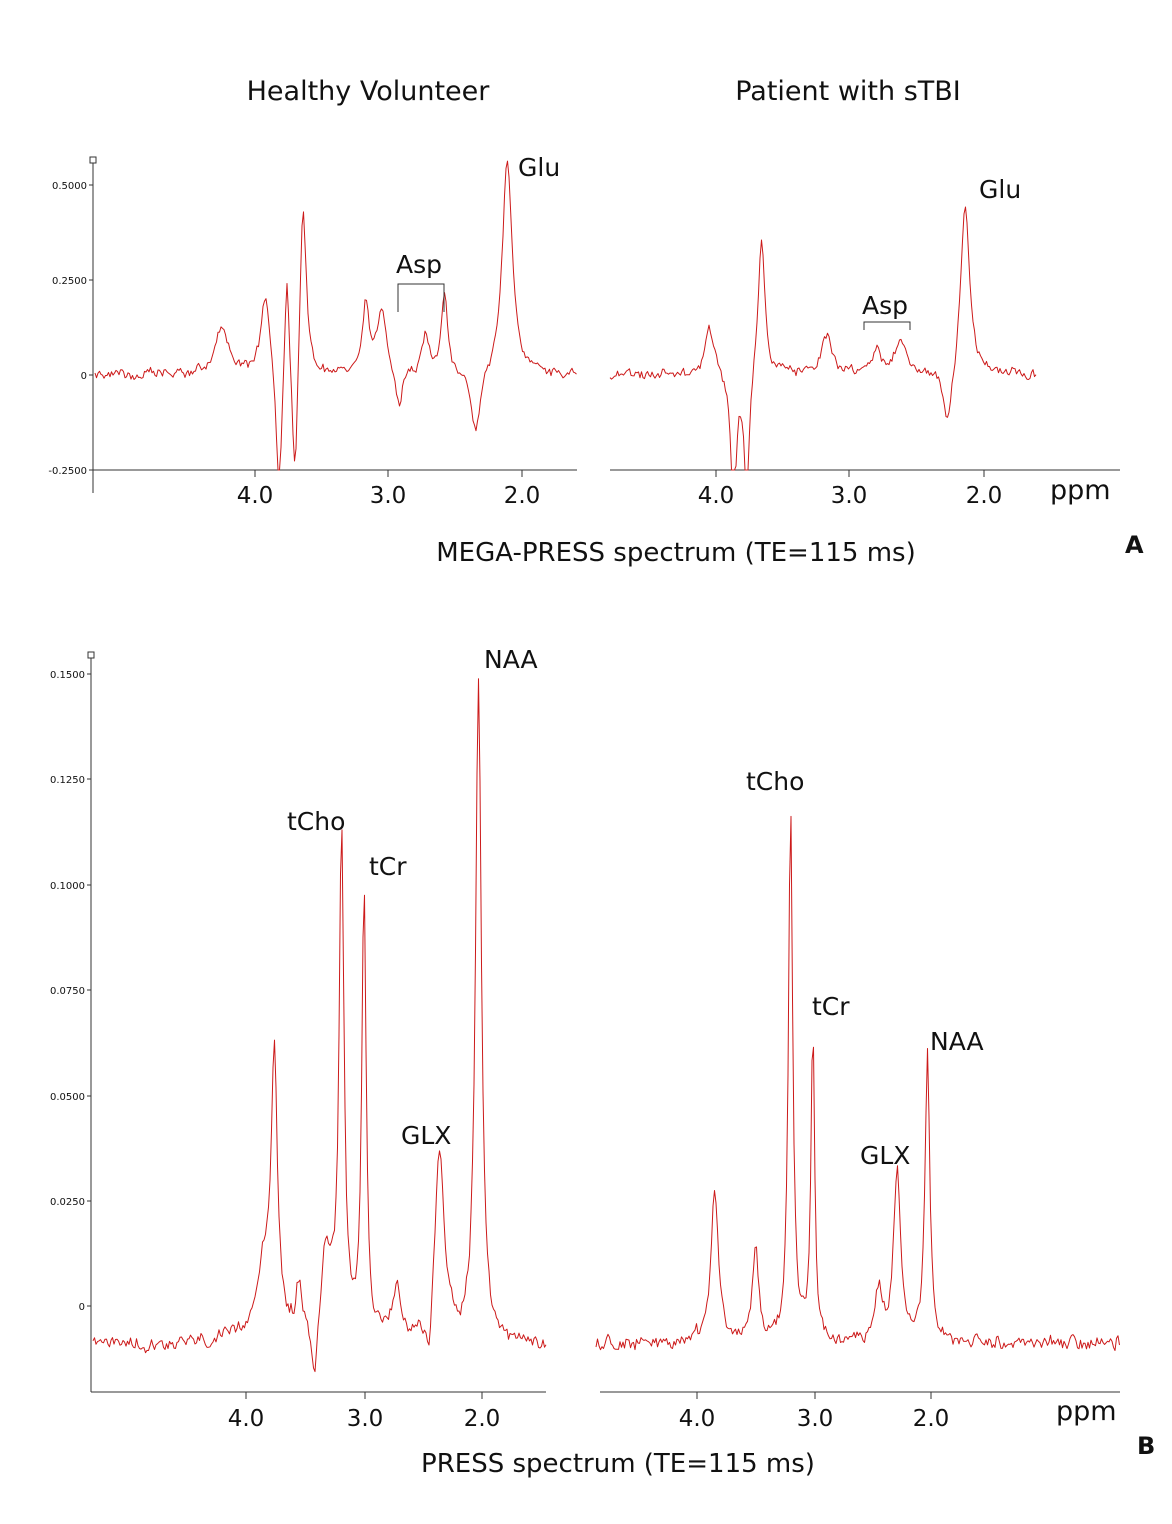 The height and width of the screenshot is (1524, 1172). Describe the element at coordinates (67, 1097) in the screenshot. I see `y-tick-label: 0.0500` at that location.